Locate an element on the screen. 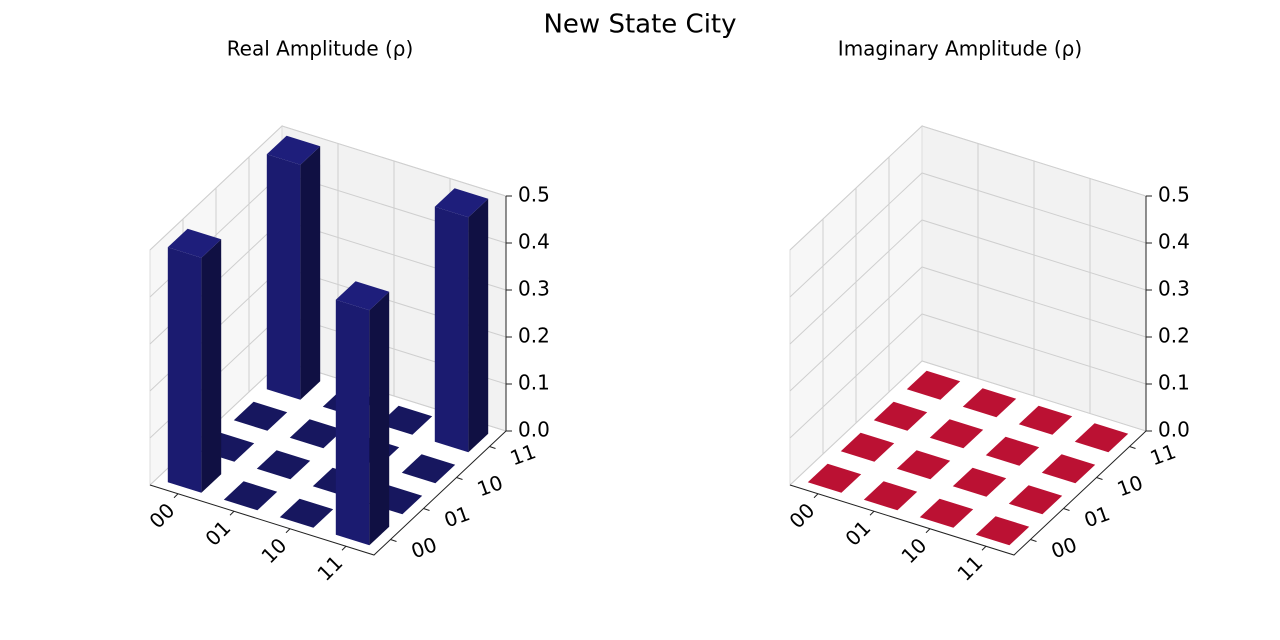 Image resolution: width=1280 pixels, height=640 pixels. subplot-title: Imaginary Amplitude (ρ) is located at coordinates (960, 49).